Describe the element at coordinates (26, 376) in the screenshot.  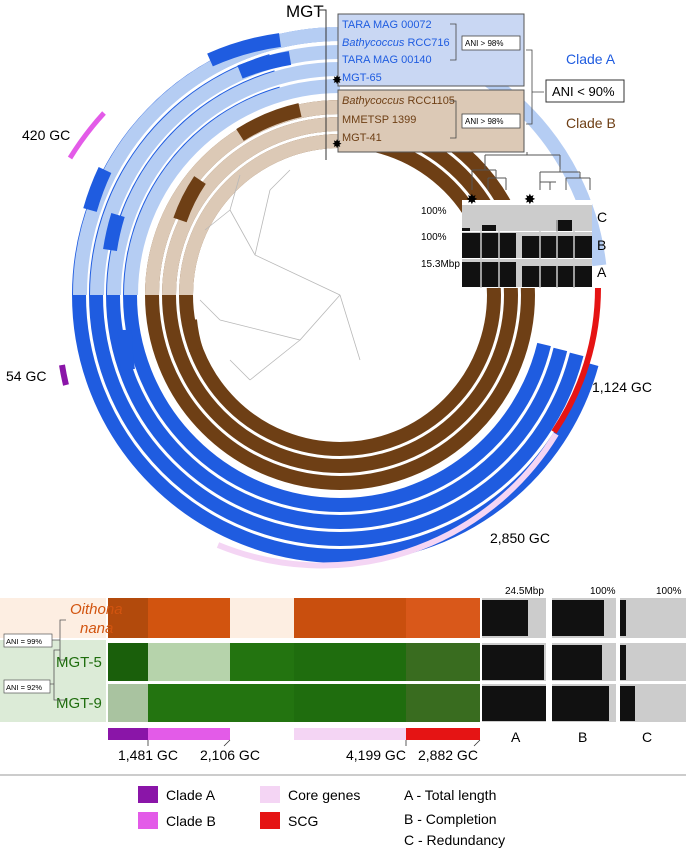
I see `gc-54-label: 54 GC` at that location.